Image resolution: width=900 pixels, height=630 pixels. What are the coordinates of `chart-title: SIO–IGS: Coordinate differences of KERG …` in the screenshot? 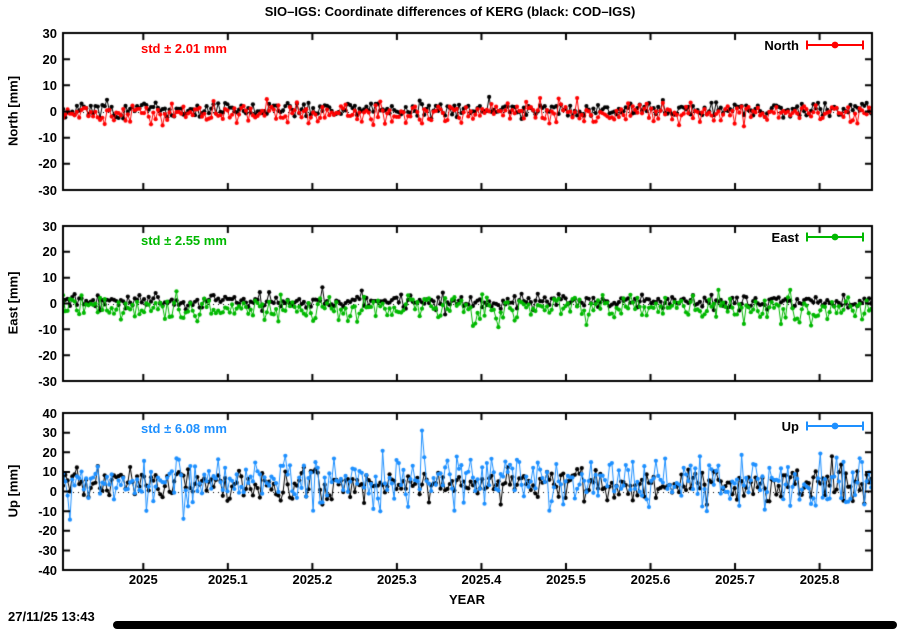 It's located at (450, 11).